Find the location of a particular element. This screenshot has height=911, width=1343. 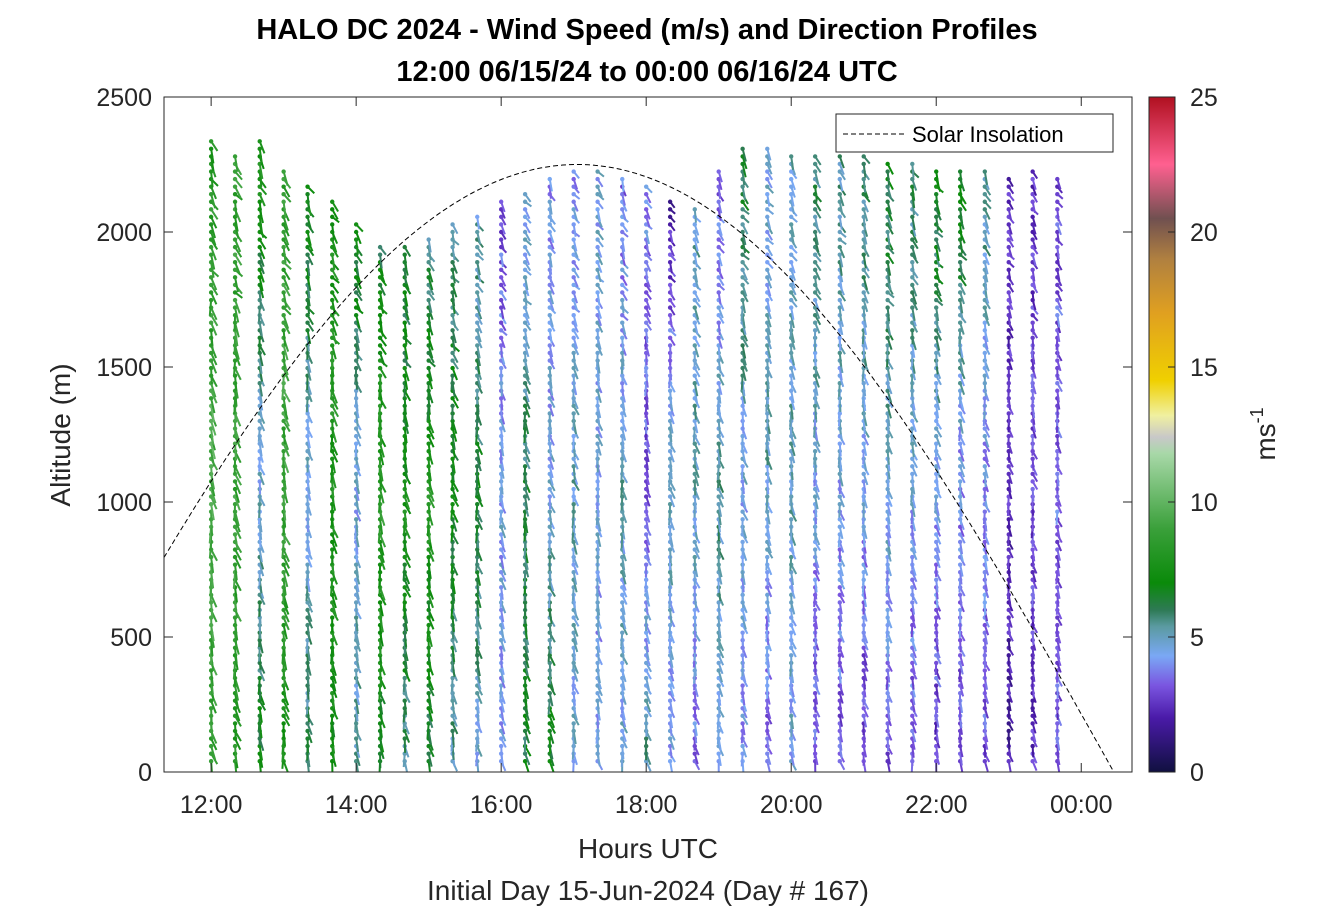

y-tick-label: 2500 is located at coordinates (124, 98).